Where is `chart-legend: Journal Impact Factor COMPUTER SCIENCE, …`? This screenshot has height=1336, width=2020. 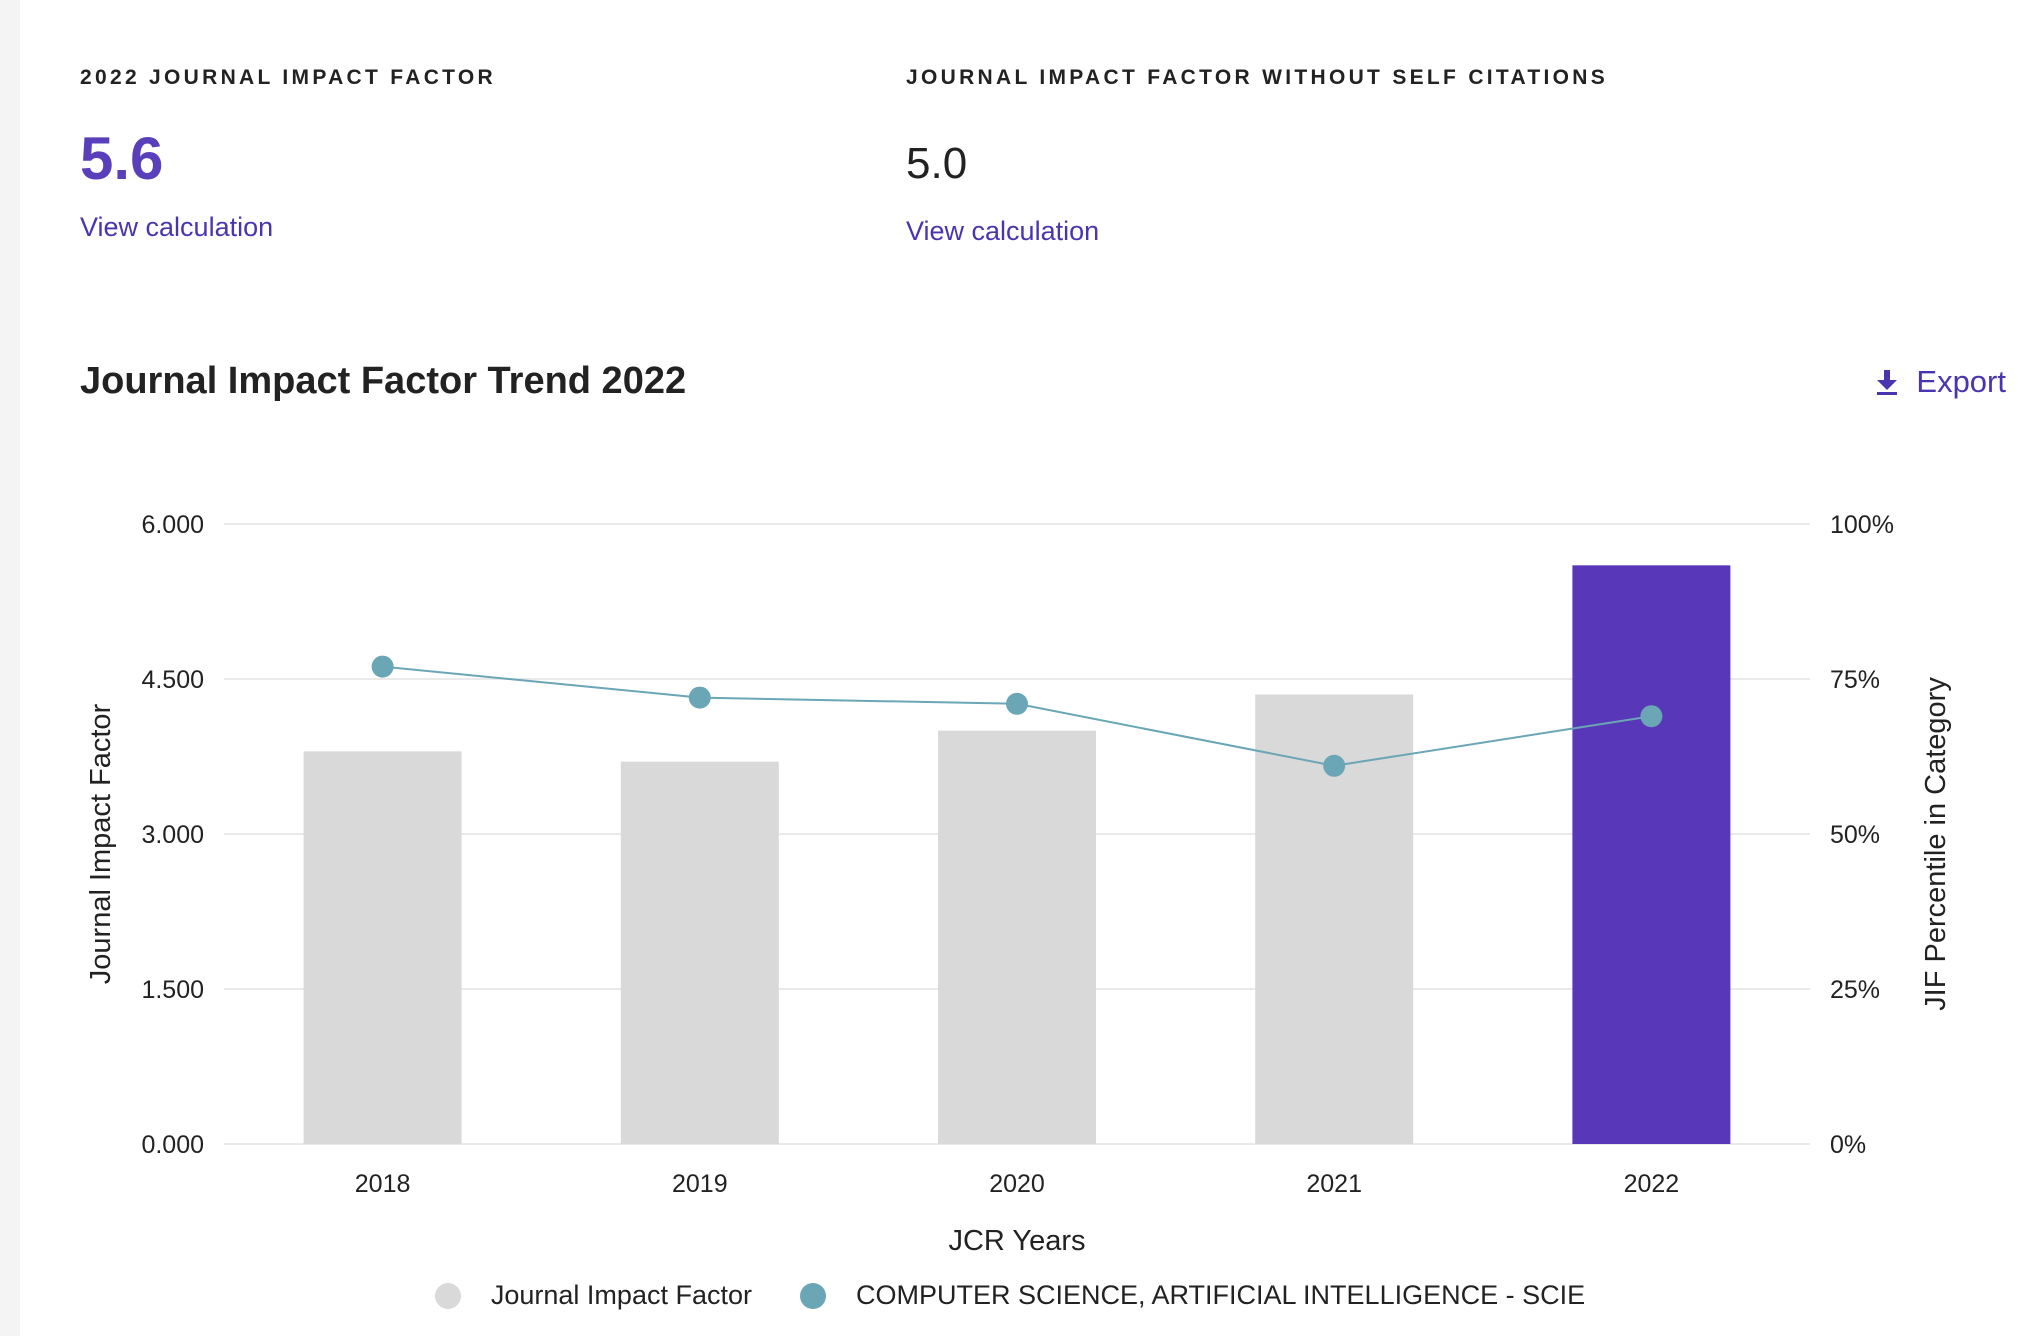 chart-legend: Journal Impact Factor COMPUTER SCIENCE, … is located at coordinates (1010, 1295).